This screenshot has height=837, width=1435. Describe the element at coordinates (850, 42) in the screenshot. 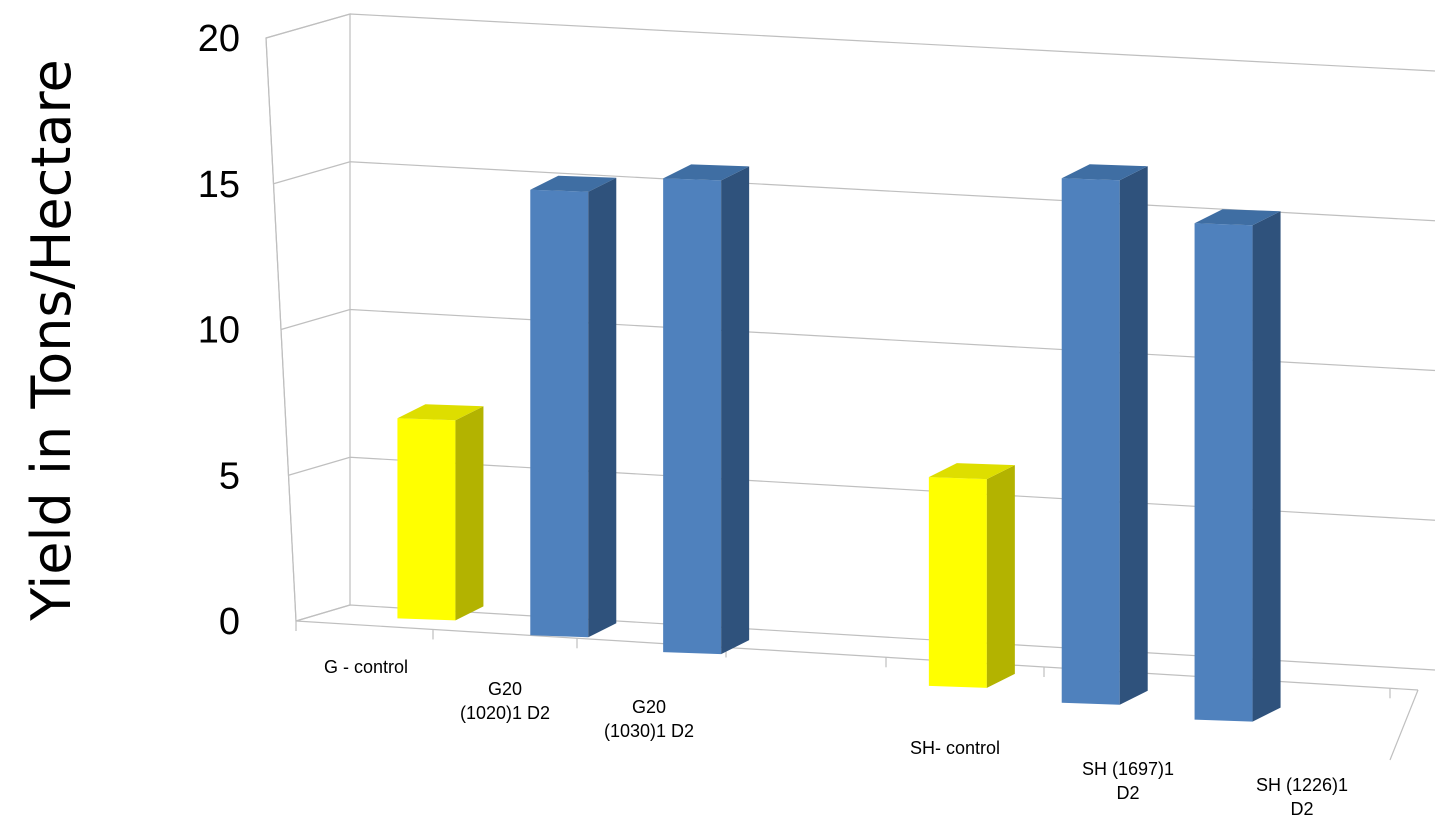

I see `gridline` at that location.